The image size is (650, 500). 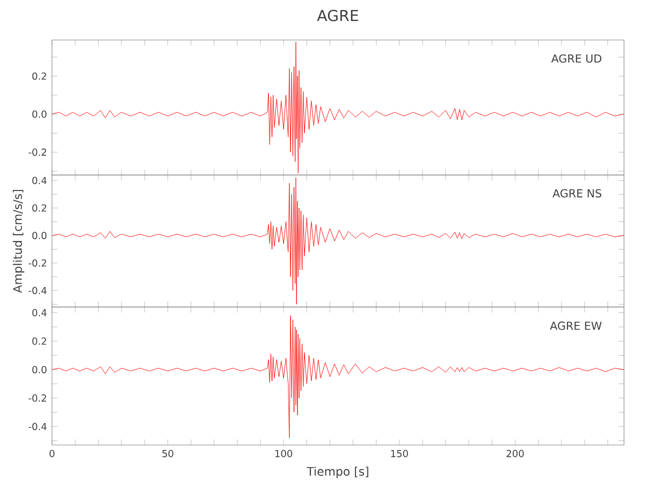 What do you see at coordinates (515, 454) in the screenshot?
I see `x-tick-label: 200` at bounding box center [515, 454].